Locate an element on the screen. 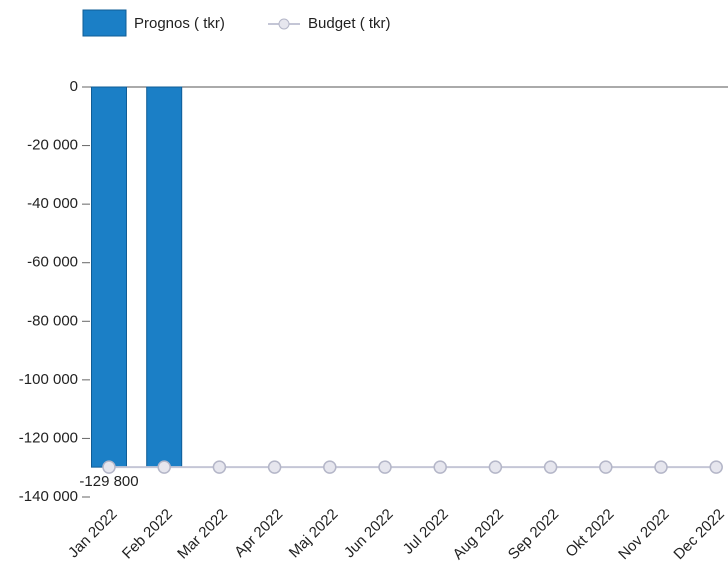 This screenshot has width=728, height=564. y-tick-label: 0 is located at coordinates (74, 86).